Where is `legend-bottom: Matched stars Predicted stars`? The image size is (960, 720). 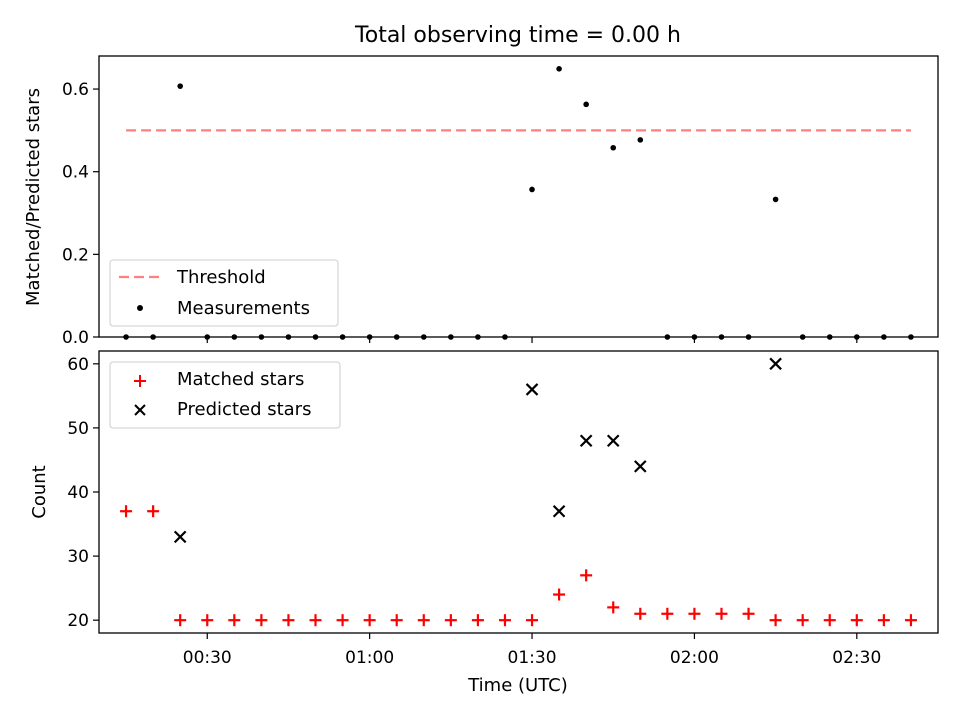 legend-bottom: Matched stars Predicted stars is located at coordinates (225, 395).